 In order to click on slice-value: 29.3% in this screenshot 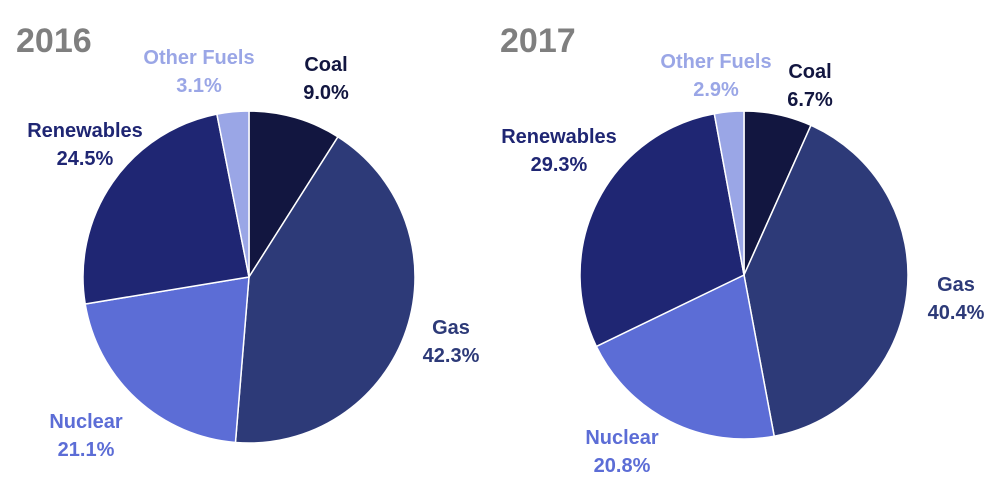, I will do `click(559, 165)`.